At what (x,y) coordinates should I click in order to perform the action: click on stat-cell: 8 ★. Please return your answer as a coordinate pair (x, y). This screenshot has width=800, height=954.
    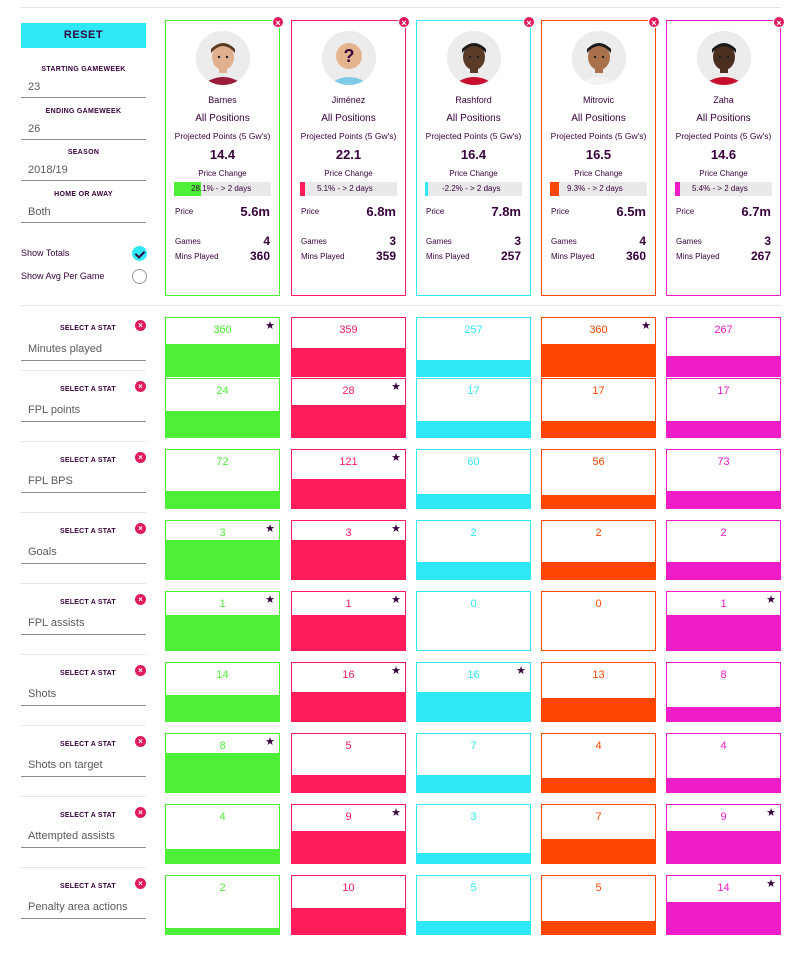
    Looking at the image, I should click on (222, 763).